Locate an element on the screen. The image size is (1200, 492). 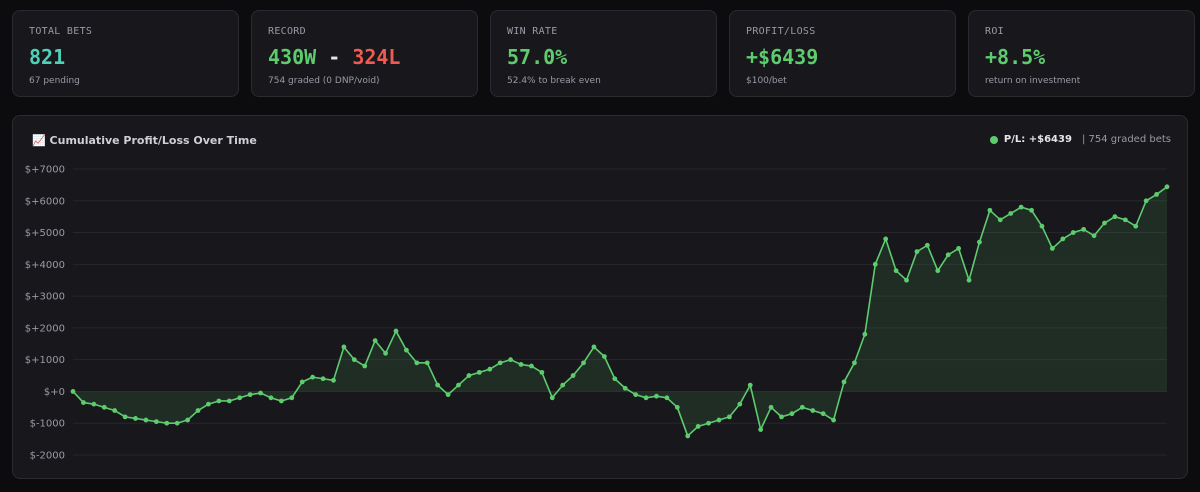
card-label: RECORD is located at coordinates (287, 31).